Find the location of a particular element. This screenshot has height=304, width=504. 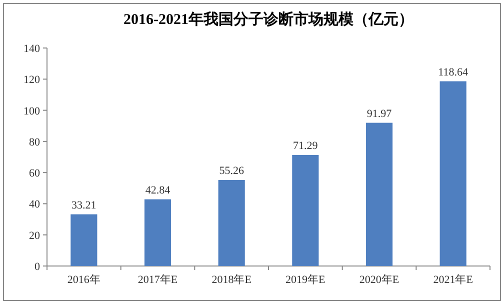

data-label: 55.26 is located at coordinates (231, 170).